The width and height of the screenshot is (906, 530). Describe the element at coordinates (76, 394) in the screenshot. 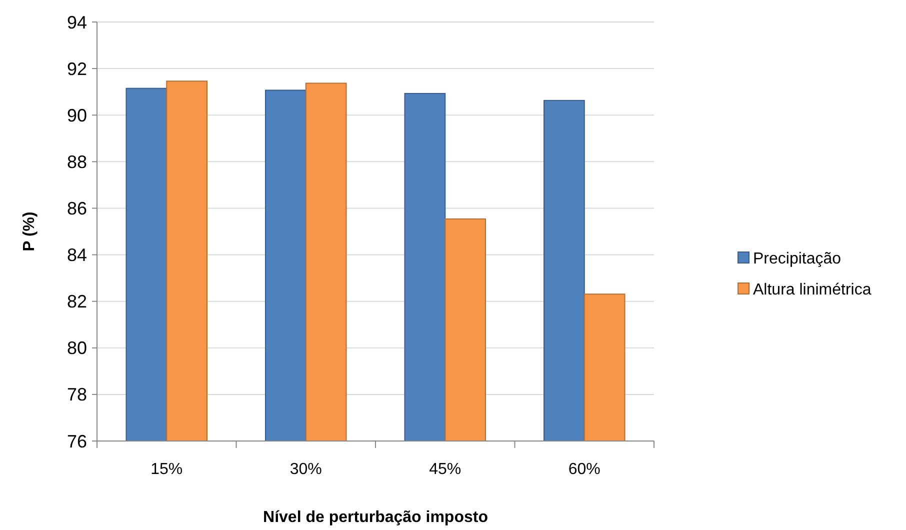

I see `y-tick-label: 78` at that location.